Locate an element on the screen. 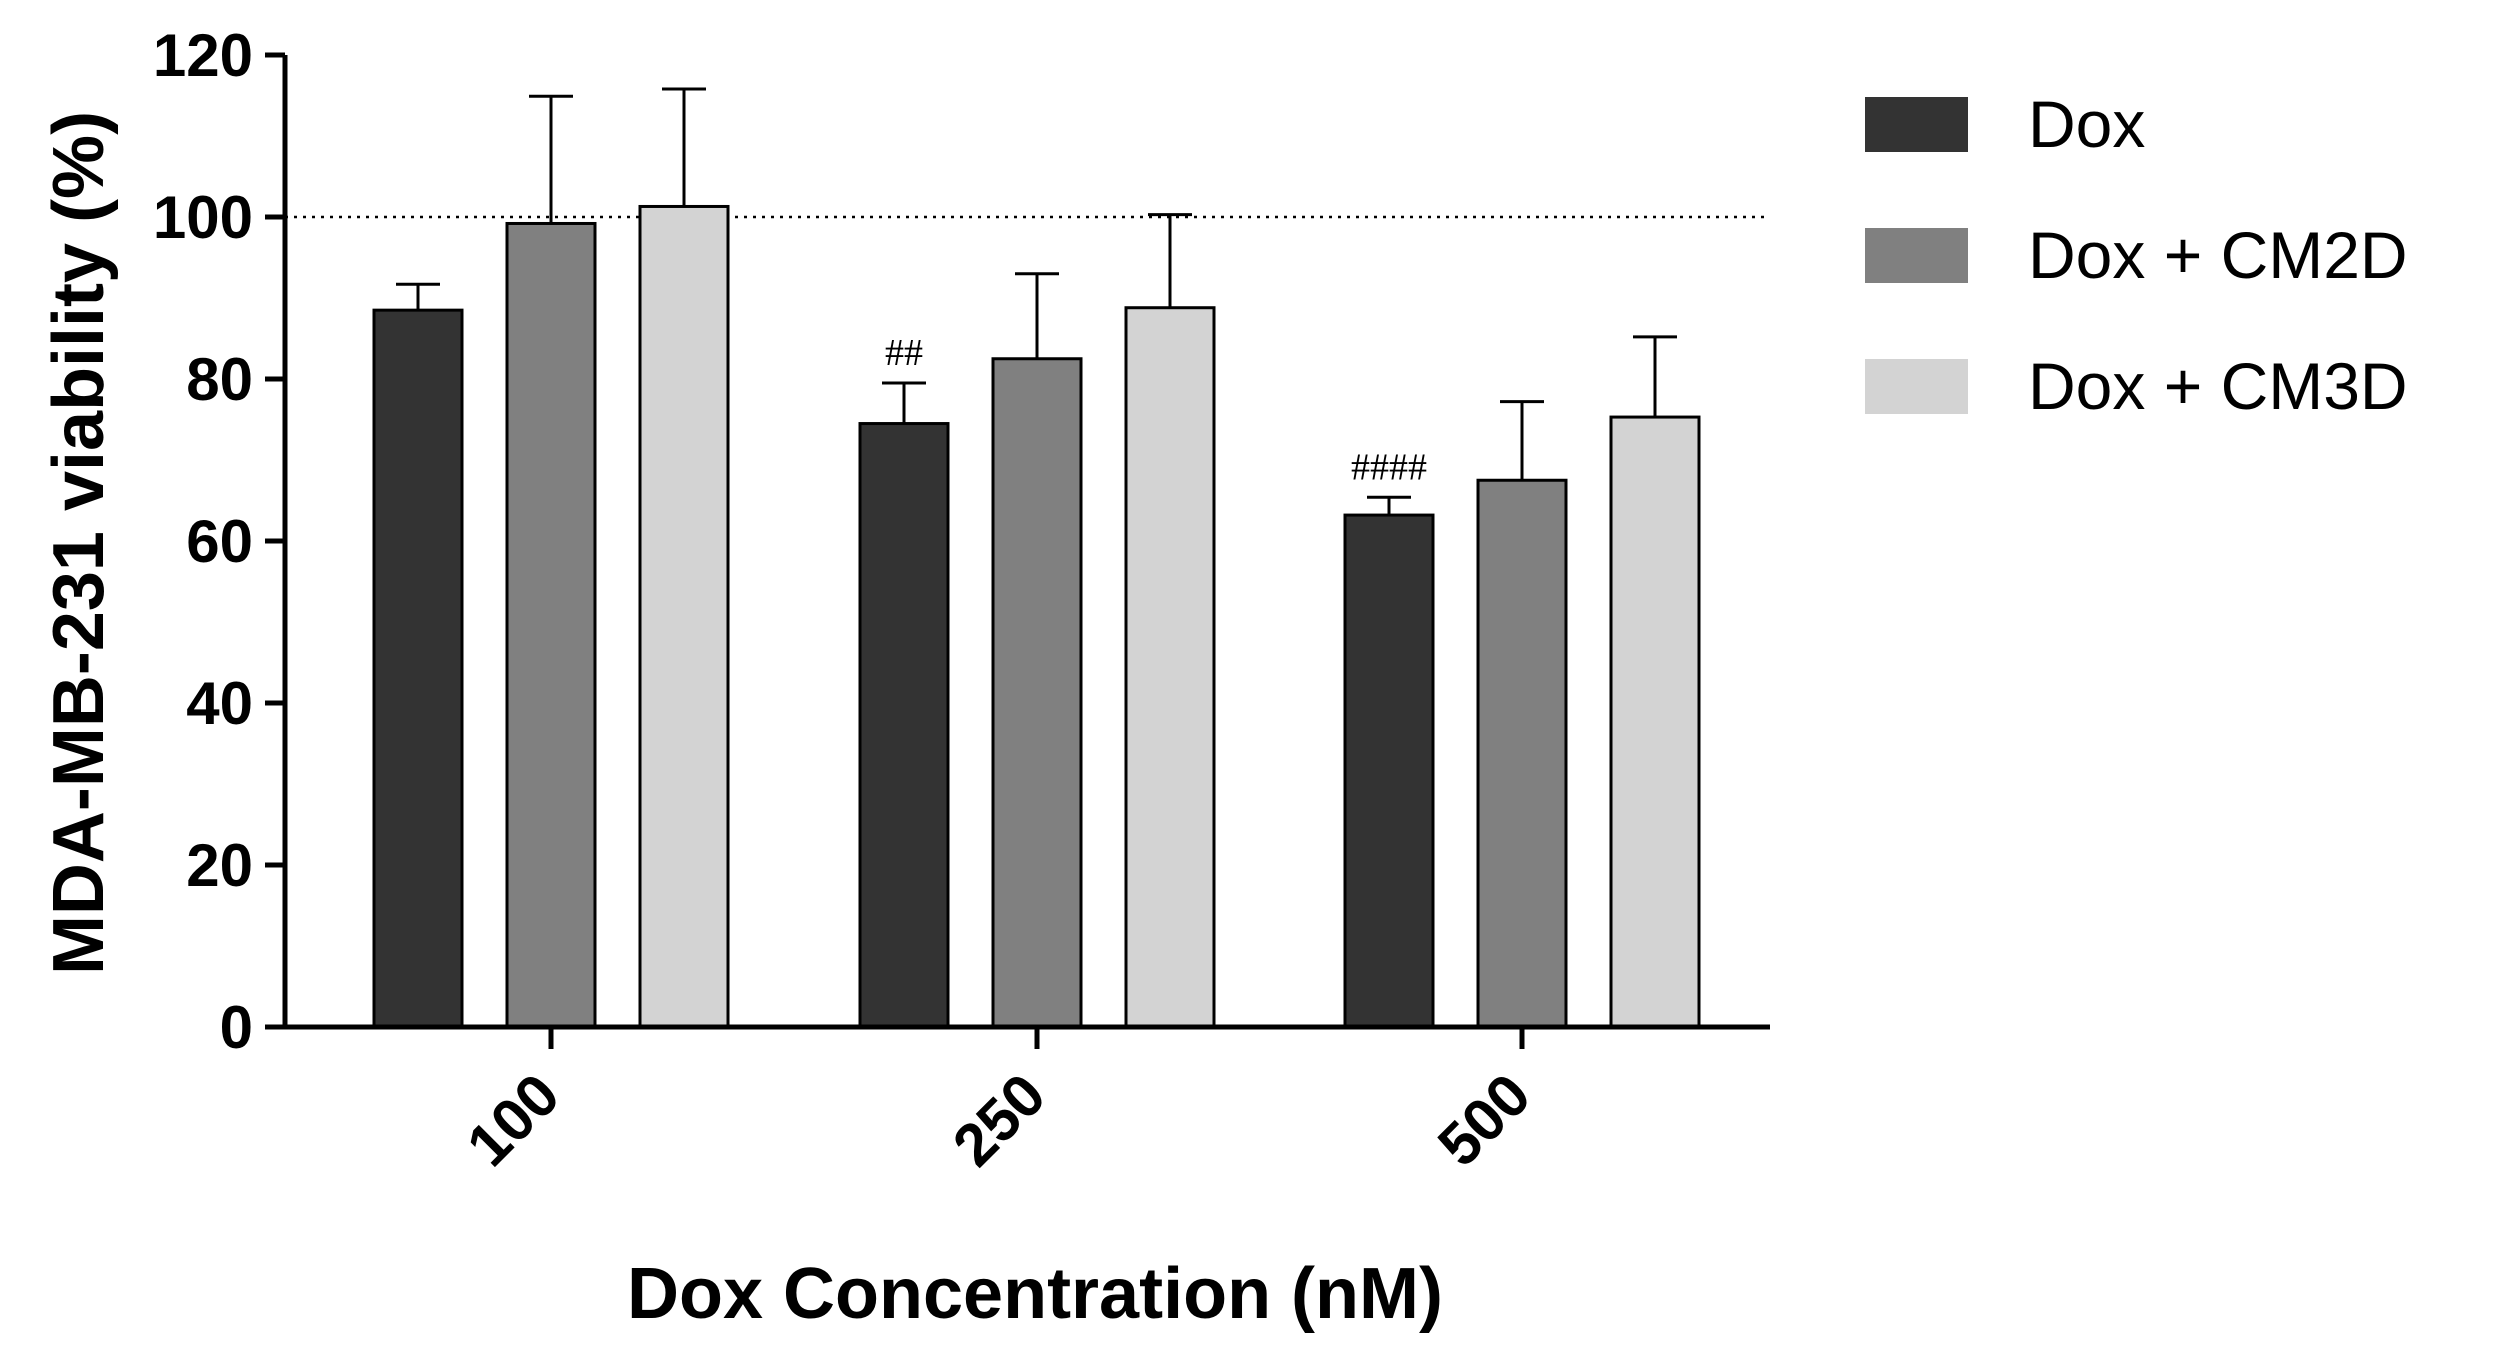 The image size is (2510, 1353). y-axis: 0 20 40 60 80 100 120 is located at coordinates (220, 541).